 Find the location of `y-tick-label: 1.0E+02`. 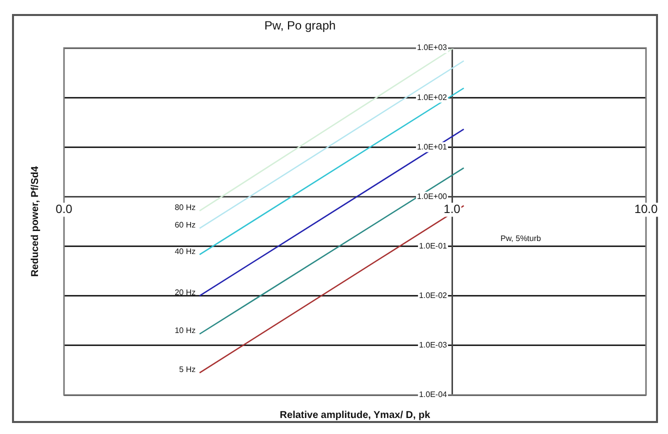

y-tick-label: 1.0E+02 is located at coordinates (432, 97).